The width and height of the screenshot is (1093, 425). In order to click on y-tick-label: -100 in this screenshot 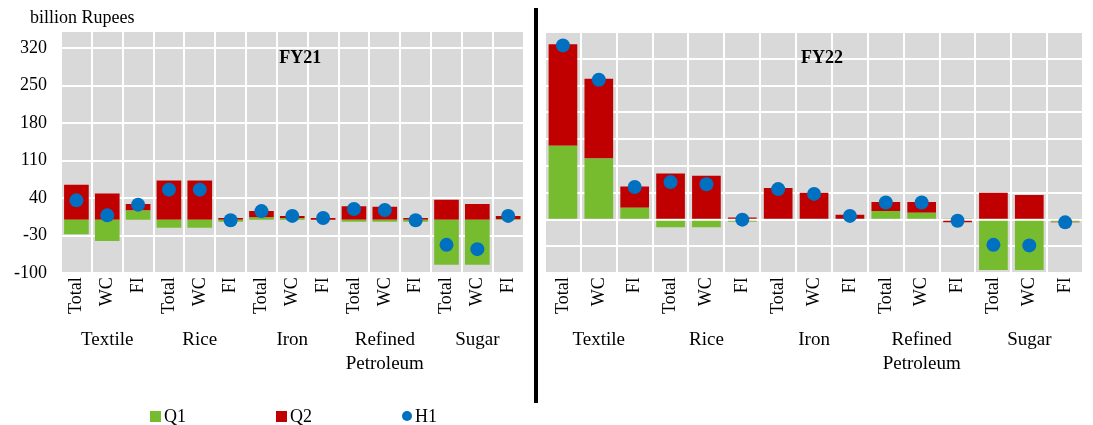, I will do `click(30, 272)`.